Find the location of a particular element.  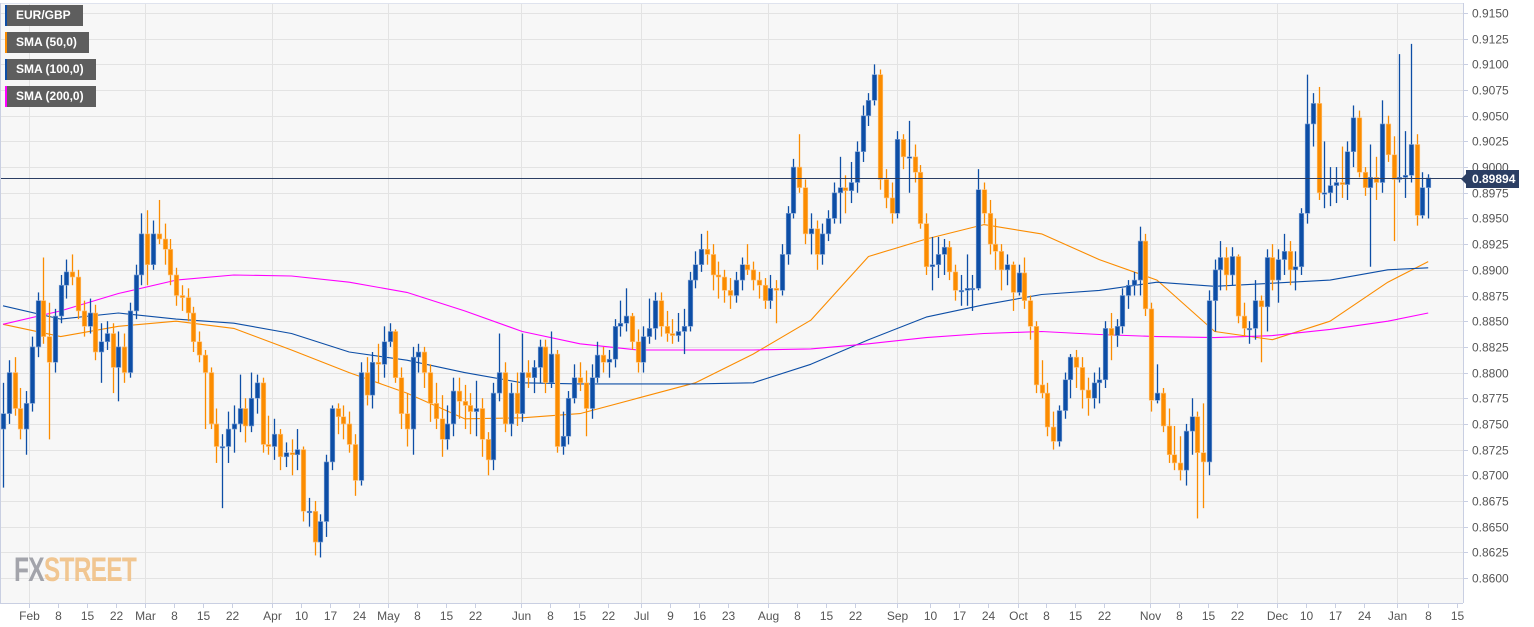

legend-item-sma200: SMA (200,0) is located at coordinates (50, 96).